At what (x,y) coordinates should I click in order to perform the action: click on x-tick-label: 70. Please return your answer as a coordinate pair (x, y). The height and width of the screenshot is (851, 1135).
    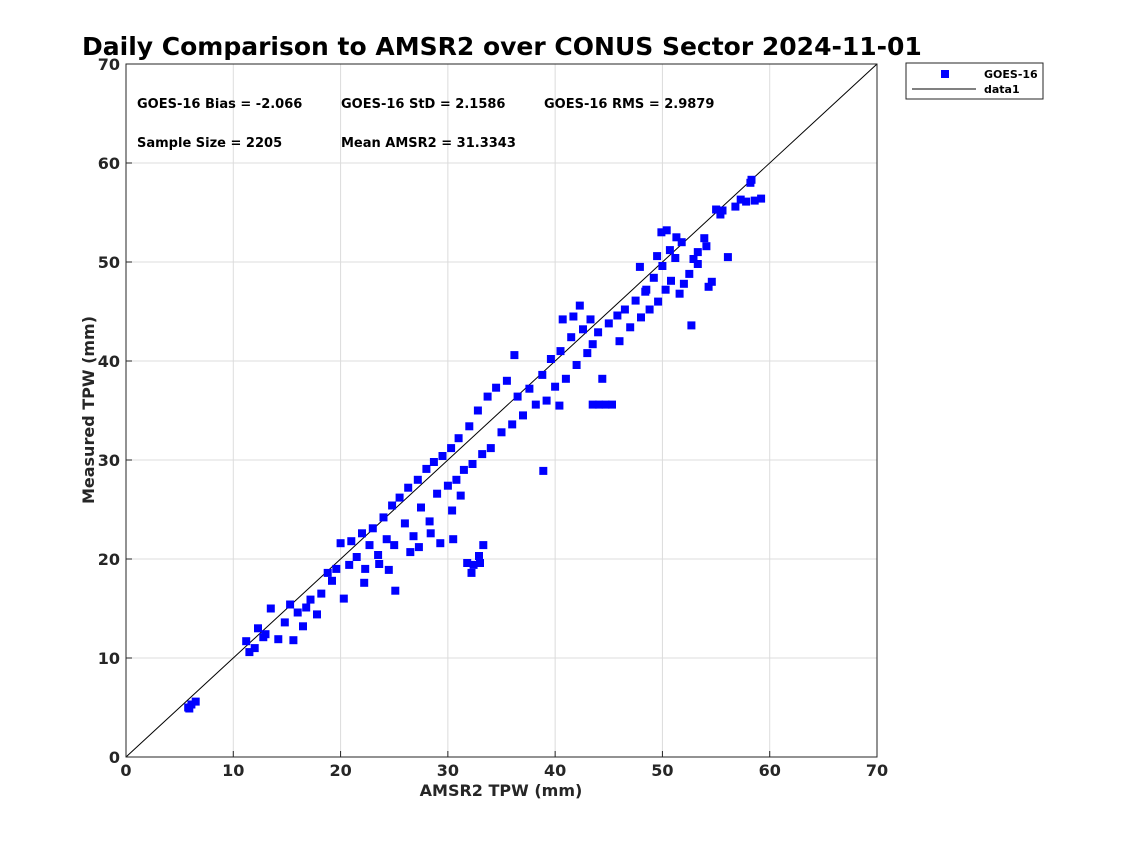
    Looking at the image, I should click on (877, 770).